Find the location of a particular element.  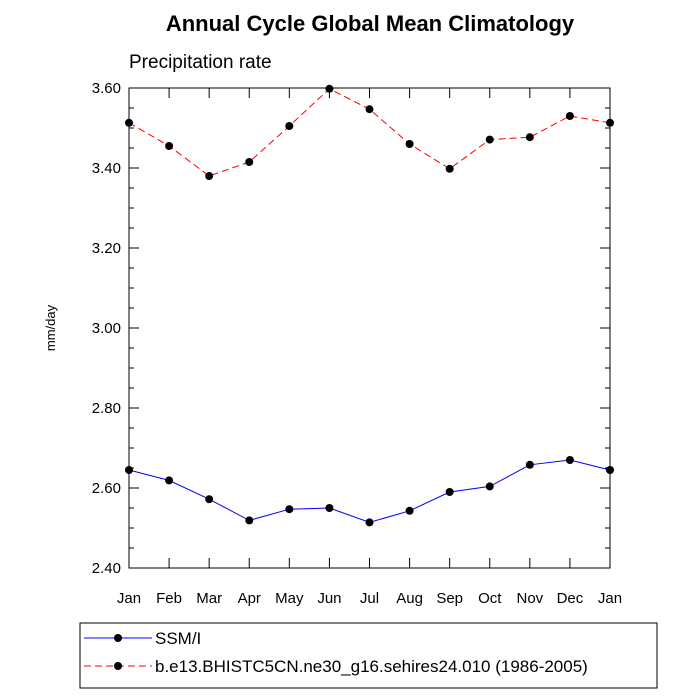

x-tick-label: May is located at coordinates (289, 598).